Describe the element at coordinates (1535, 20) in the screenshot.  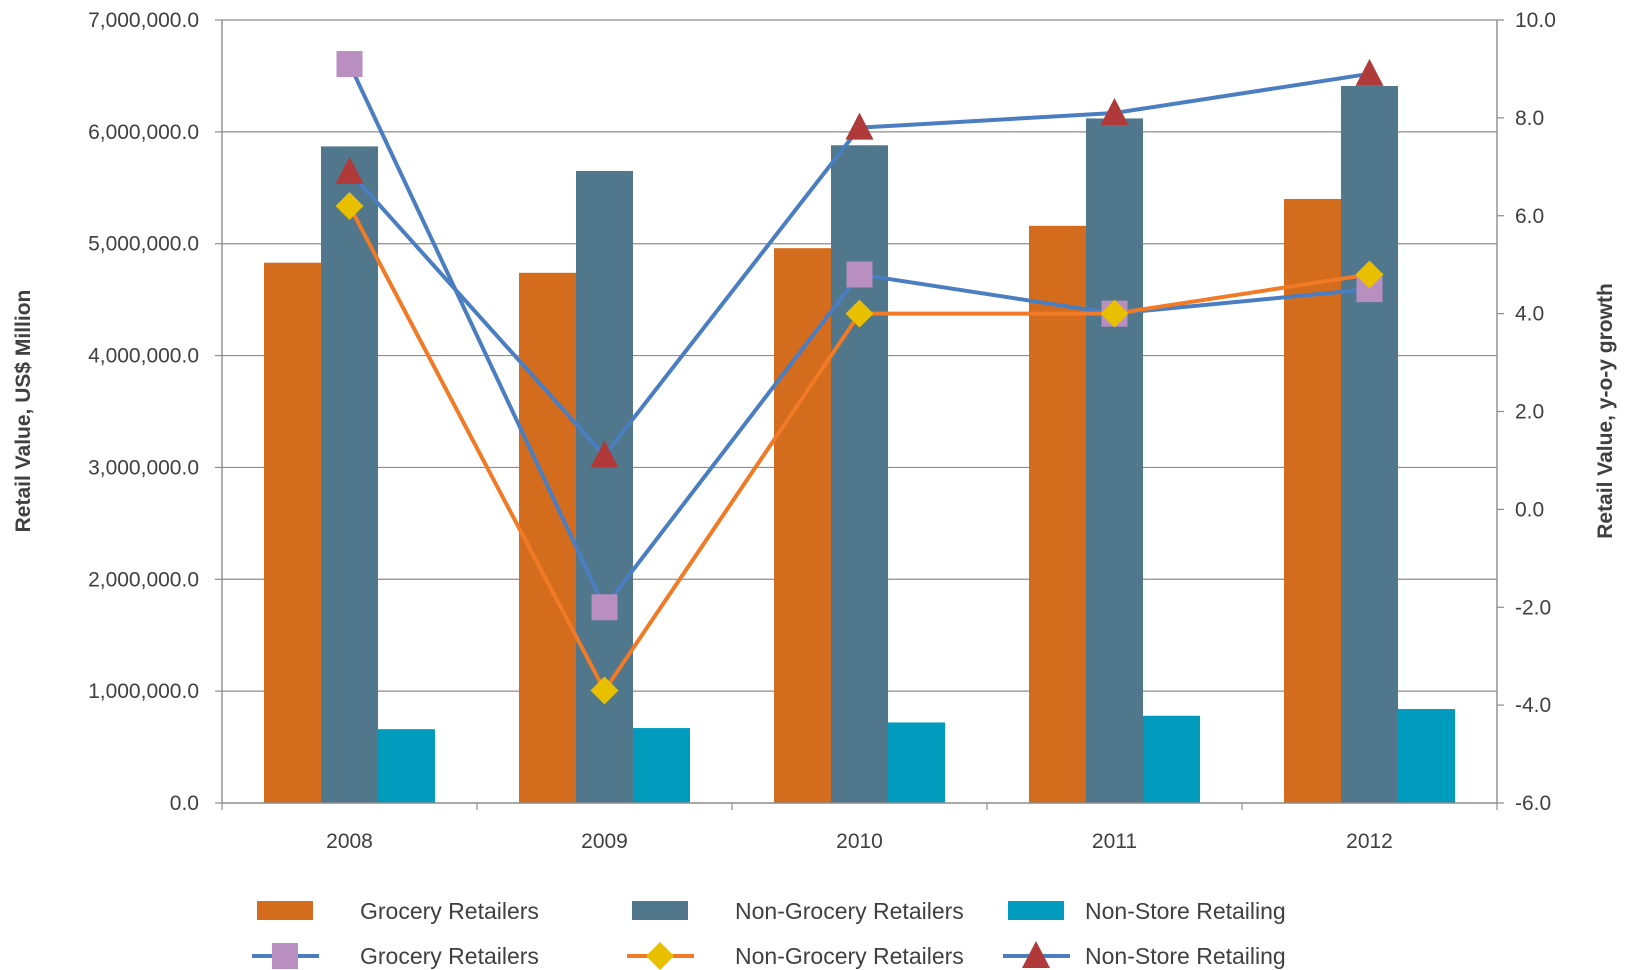
I see `right-tick-label: 10.0` at that location.